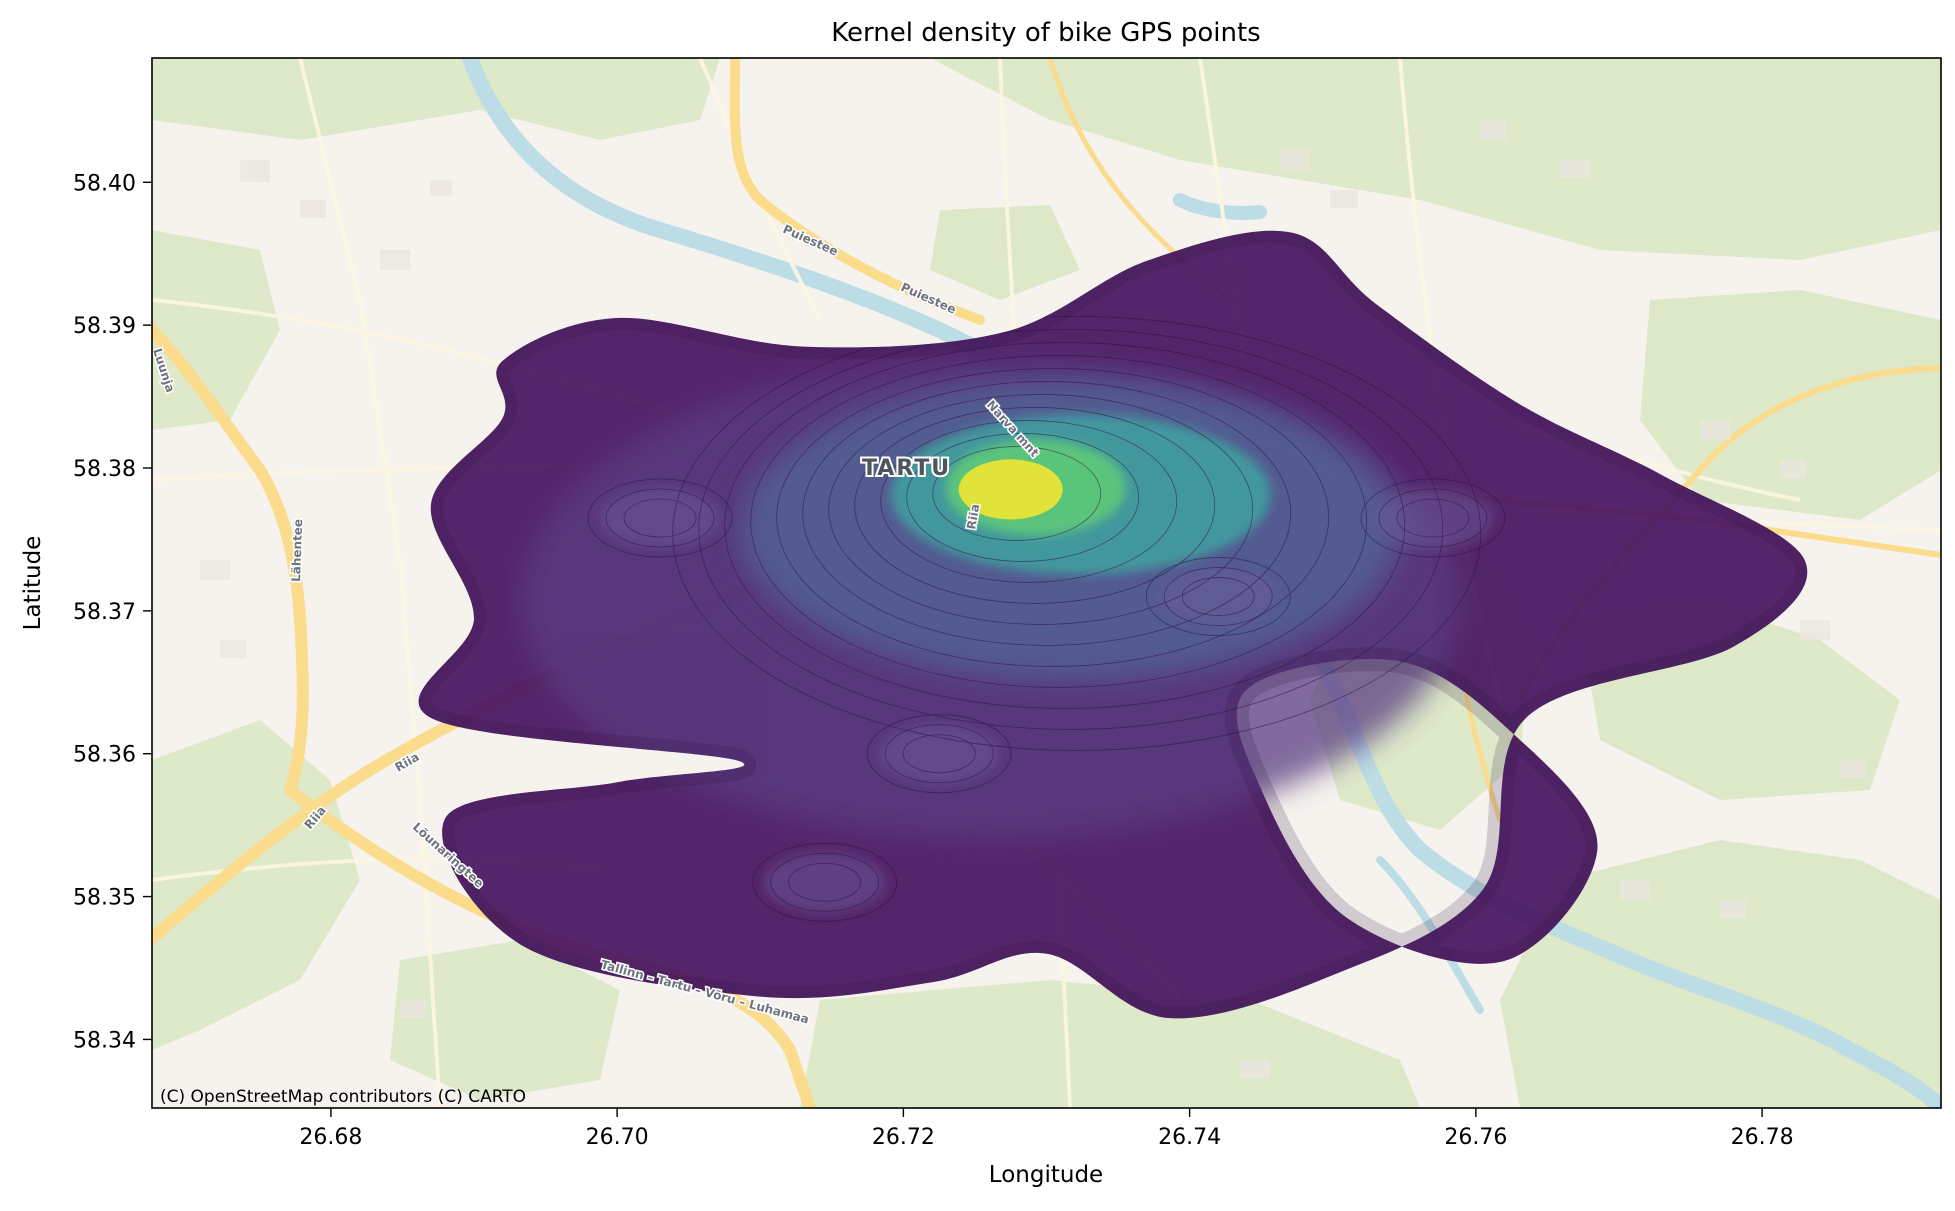  I want to click on map-label-riia-1: Riia, so click(973, 517).